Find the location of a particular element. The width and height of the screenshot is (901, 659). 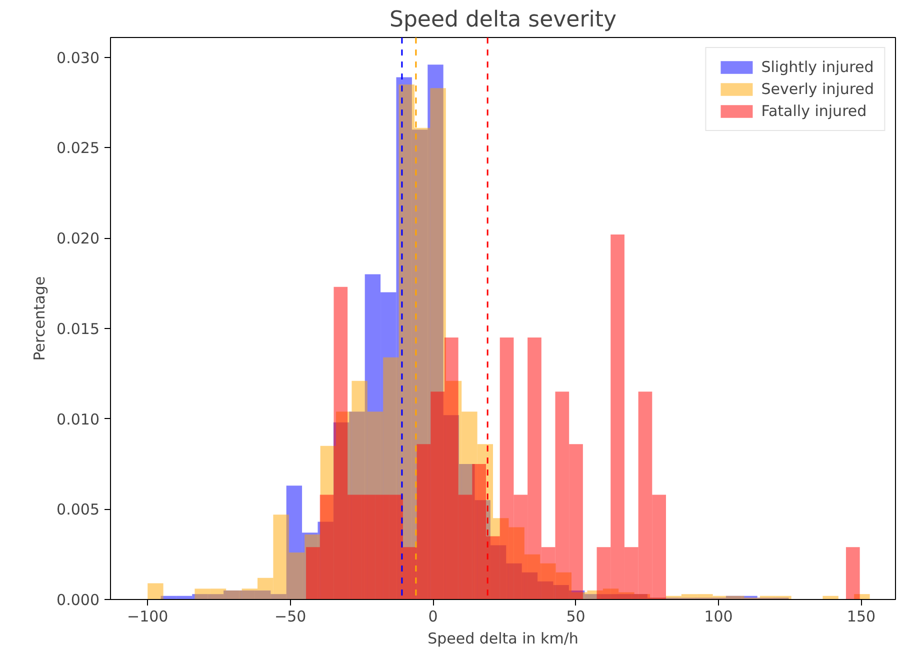

legend-label: Slightly injured is located at coordinates (817, 67).